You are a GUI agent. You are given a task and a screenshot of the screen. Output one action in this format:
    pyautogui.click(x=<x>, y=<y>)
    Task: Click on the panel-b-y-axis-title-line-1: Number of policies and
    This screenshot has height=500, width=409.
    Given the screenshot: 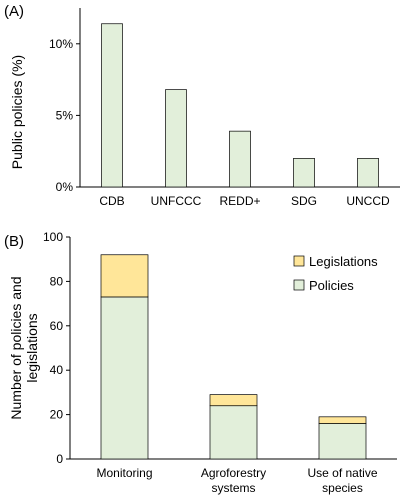 What is the action you would take?
    pyautogui.click(x=16, y=347)
    